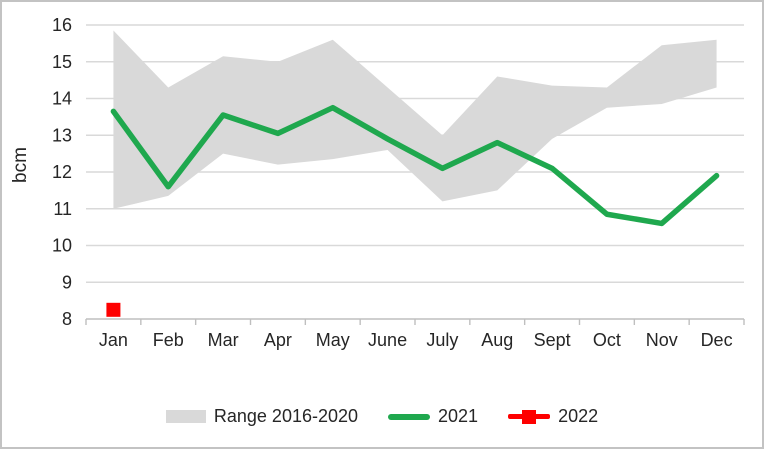  What do you see at coordinates (497, 340) in the screenshot?
I see `svg-text: Aug` at bounding box center [497, 340].